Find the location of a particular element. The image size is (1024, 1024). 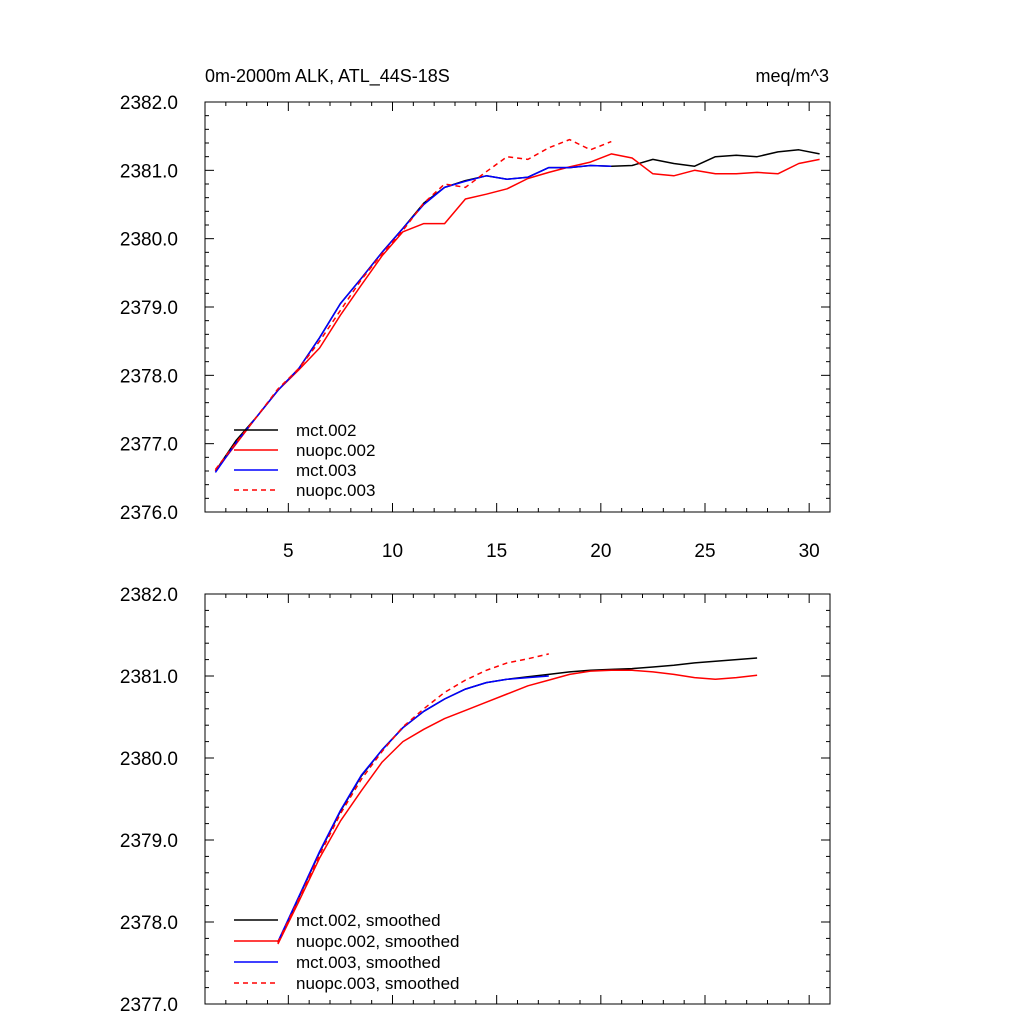

legend-label: nuopc.003 is located at coordinates (335, 490).